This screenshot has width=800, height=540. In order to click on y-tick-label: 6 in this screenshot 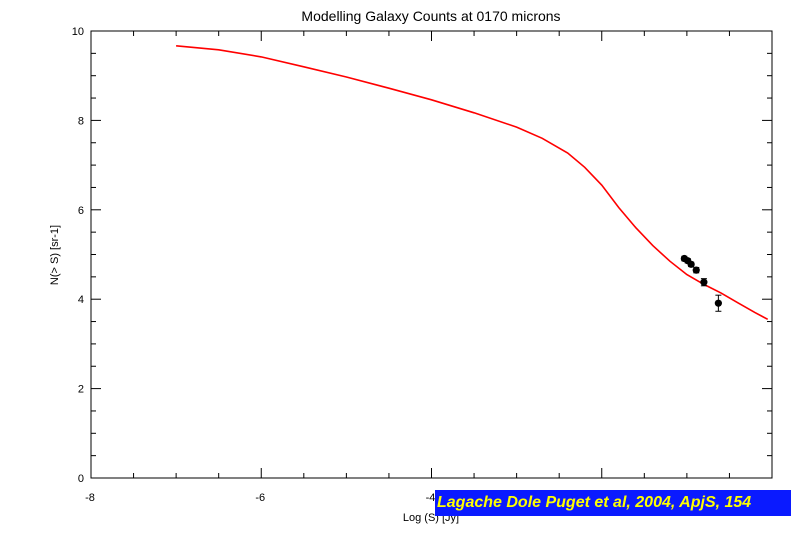, I will do `click(81, 211)`.